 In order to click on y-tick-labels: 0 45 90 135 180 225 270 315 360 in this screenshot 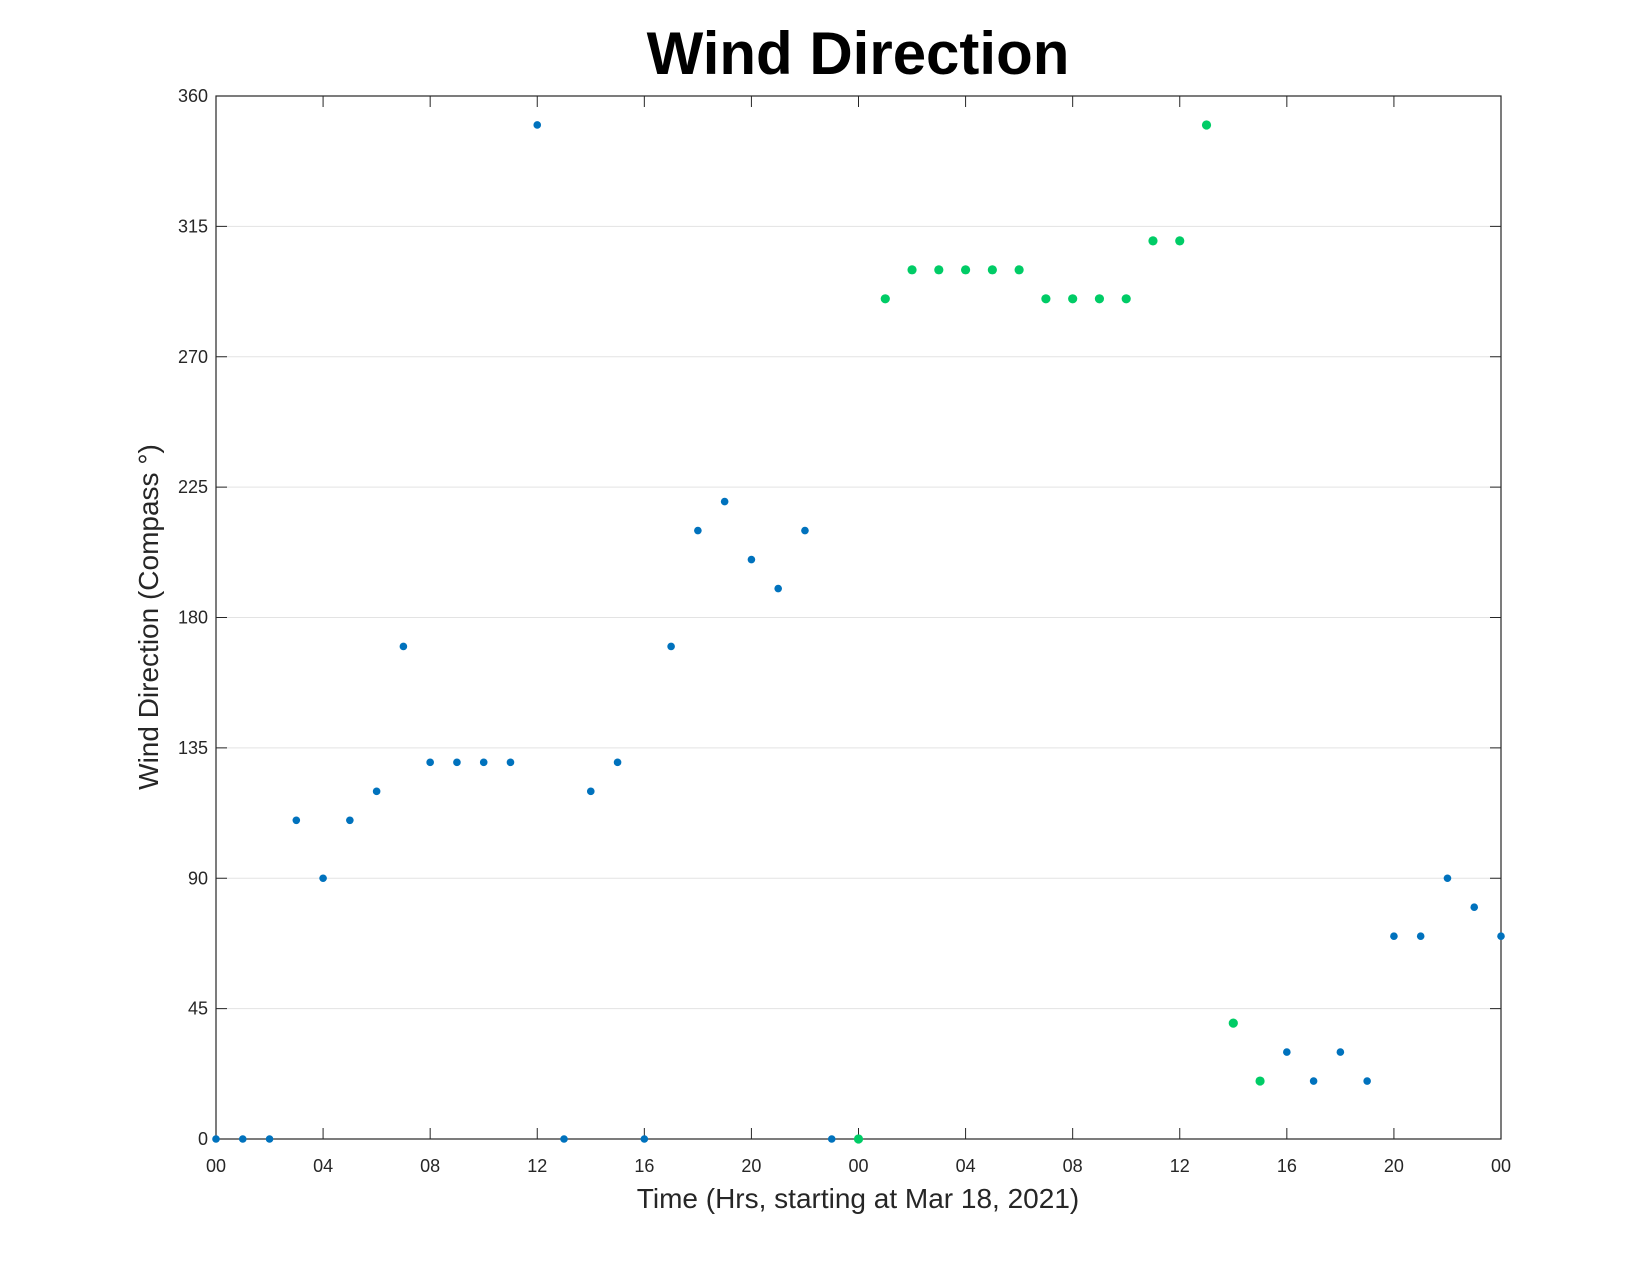, I will do `click(193, 617)`.